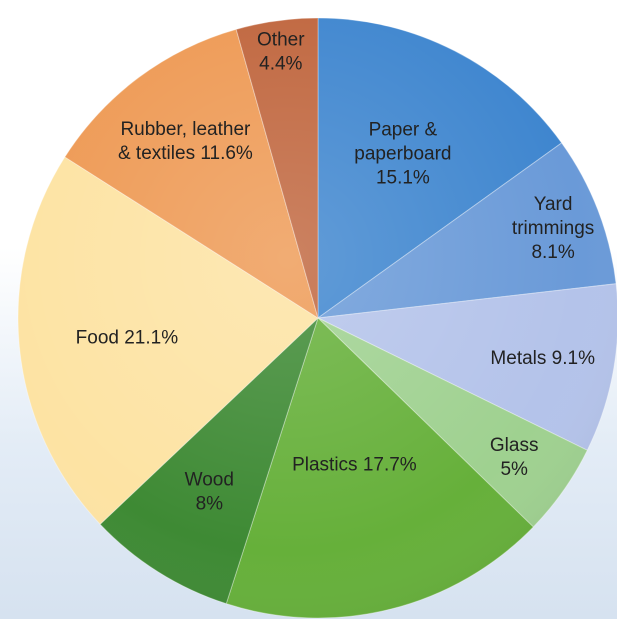  What do you see at coordinates (553, 228) in the screenshot?
I see `slice-label-yard-trimmings: Yard trimmings 8.1%` at bounding box center [553, 228].